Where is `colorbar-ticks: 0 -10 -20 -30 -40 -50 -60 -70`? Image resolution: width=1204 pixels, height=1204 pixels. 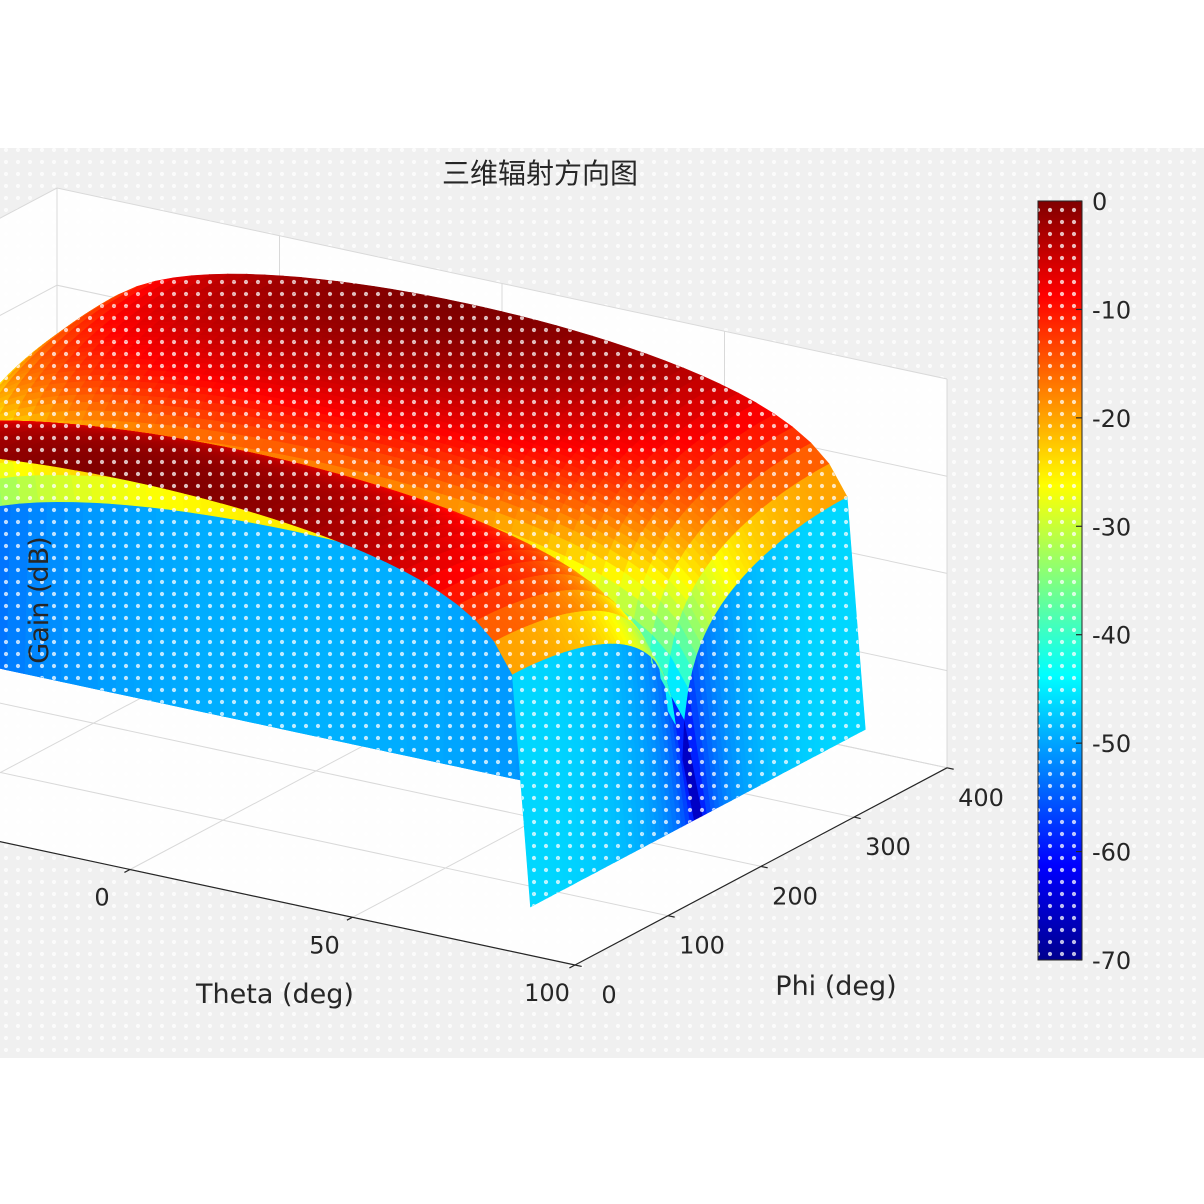 colorbar-ticks: 0 -10 -20 -30 -40 -50 -60 -70 is located at coordinates (1103, 581).